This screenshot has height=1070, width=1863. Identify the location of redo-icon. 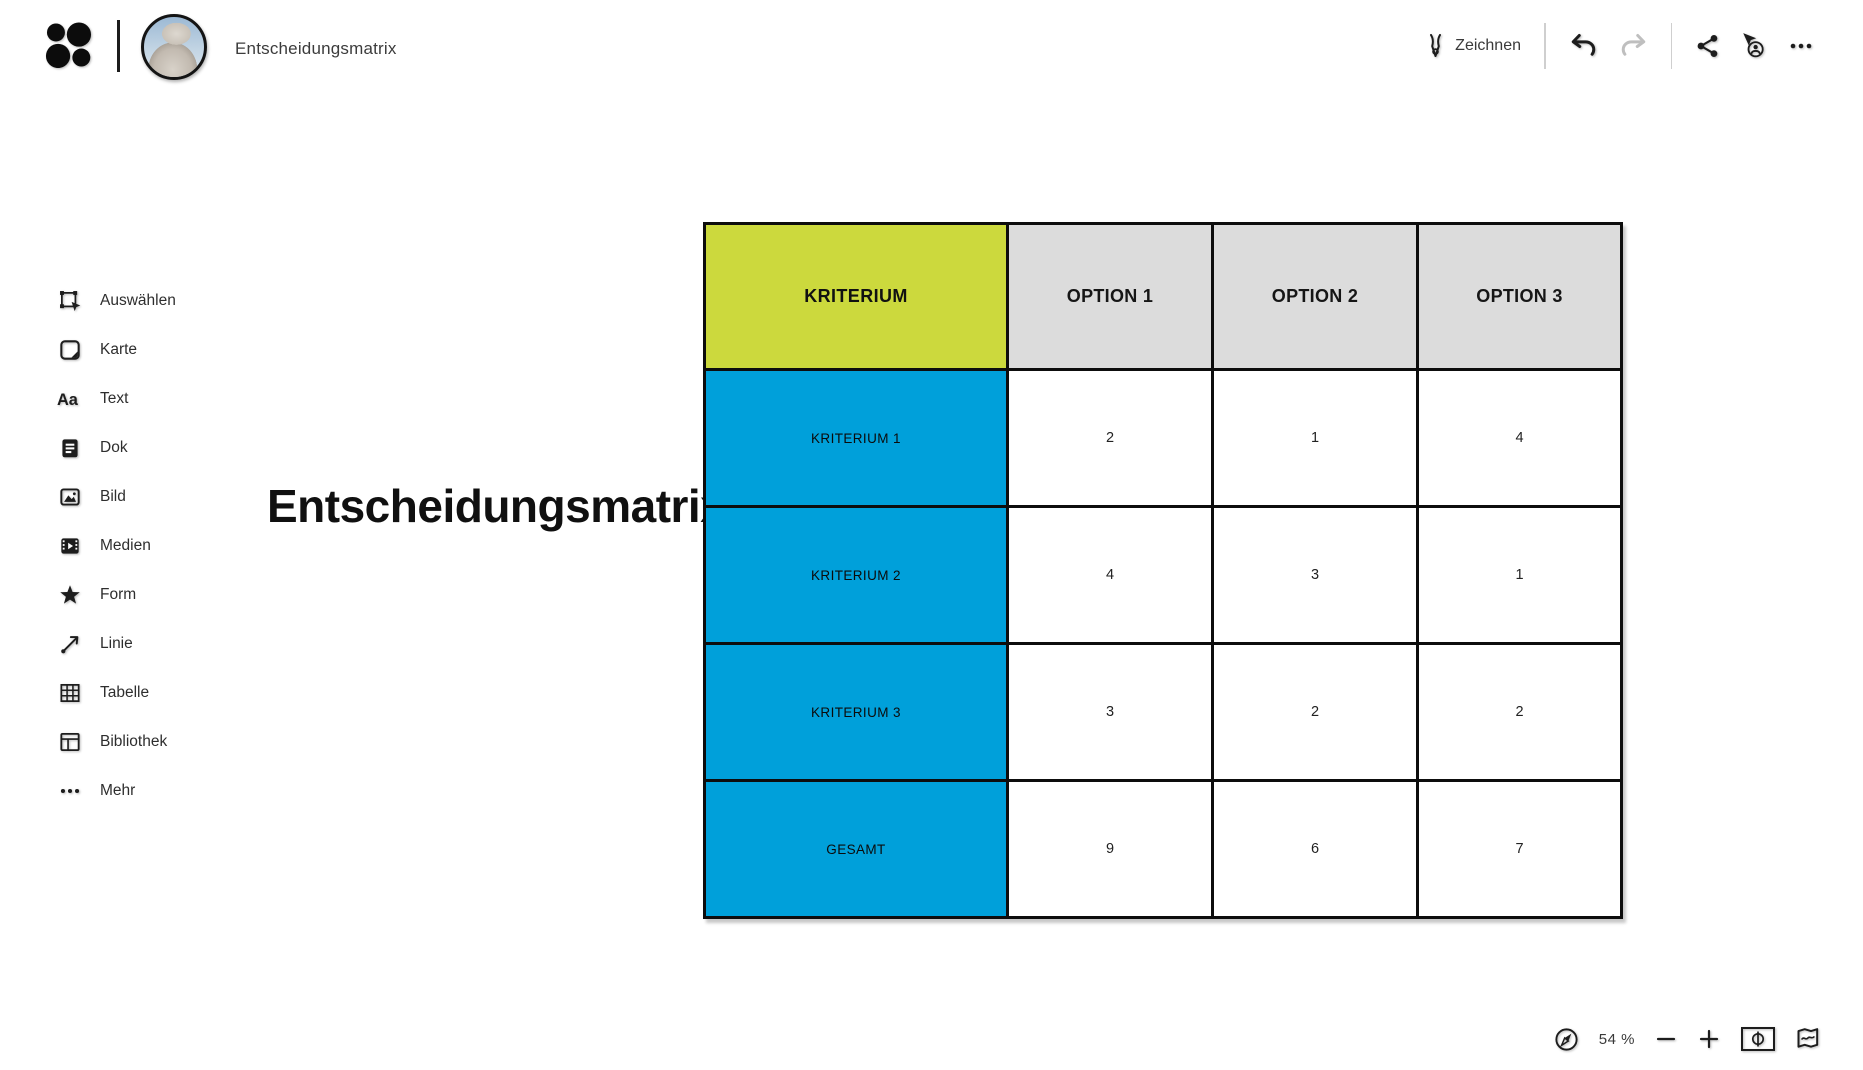
(1633, 46).